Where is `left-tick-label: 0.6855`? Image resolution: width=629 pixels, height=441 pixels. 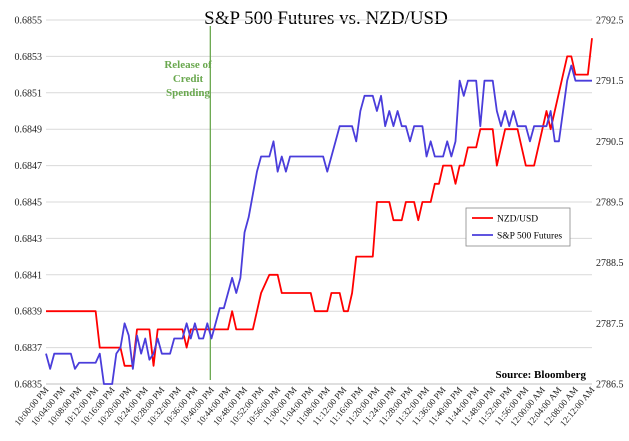
left-tick-label: 0.6855 is located at coordinates (29, 21).